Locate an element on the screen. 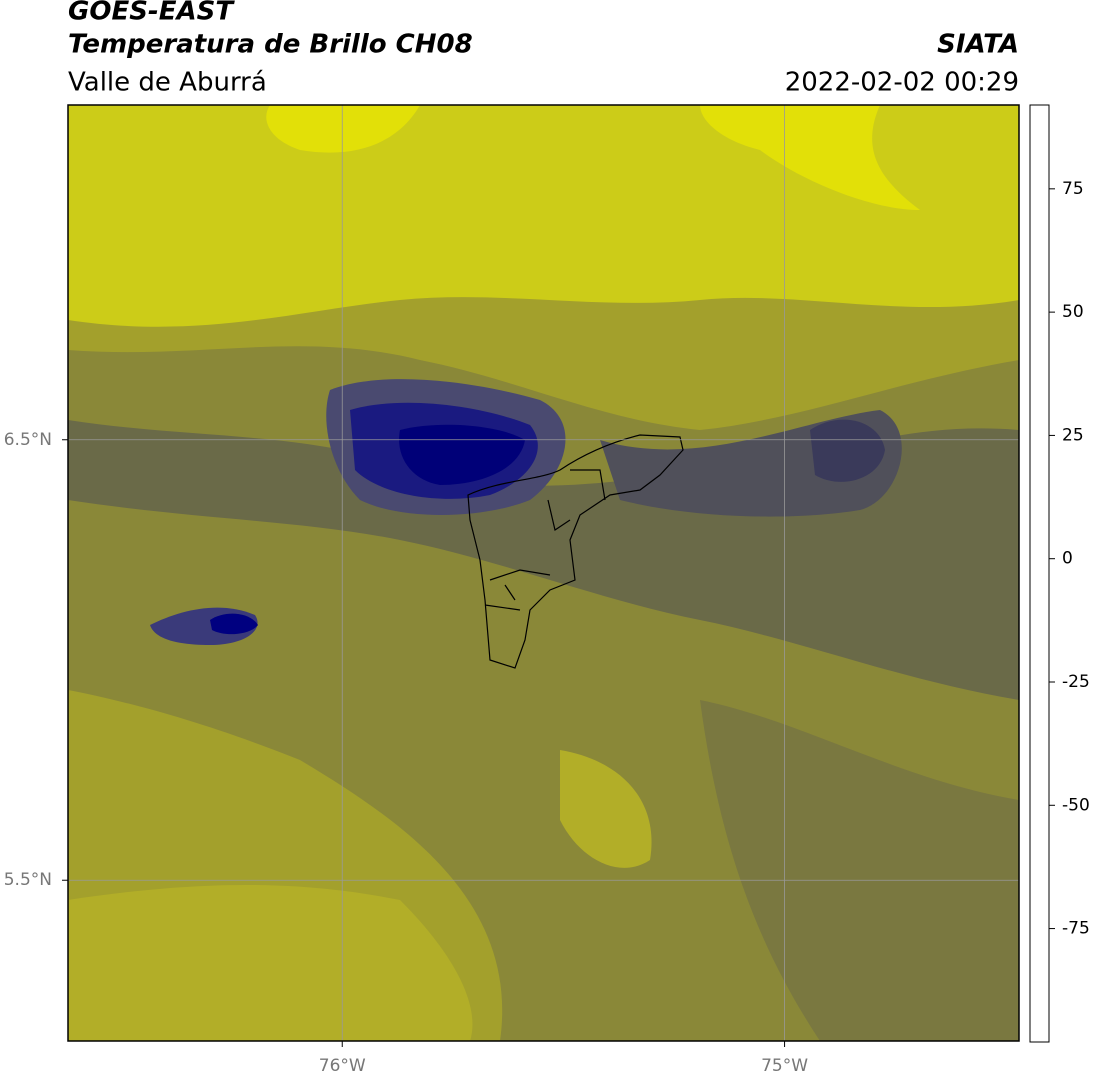 Image resolution: width=1094 pixels, height=1082 pixels. region: Valle de Aburrá is located at coordinates (167, 83).